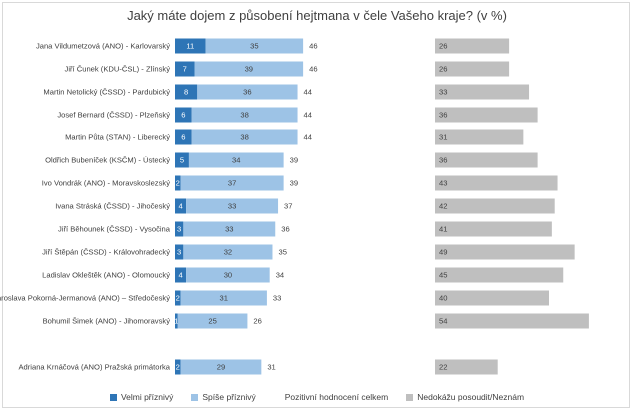 The height and width of the screenshot is (412, 634). I want to click on data-label-velmi: 11, so click(190, 46).